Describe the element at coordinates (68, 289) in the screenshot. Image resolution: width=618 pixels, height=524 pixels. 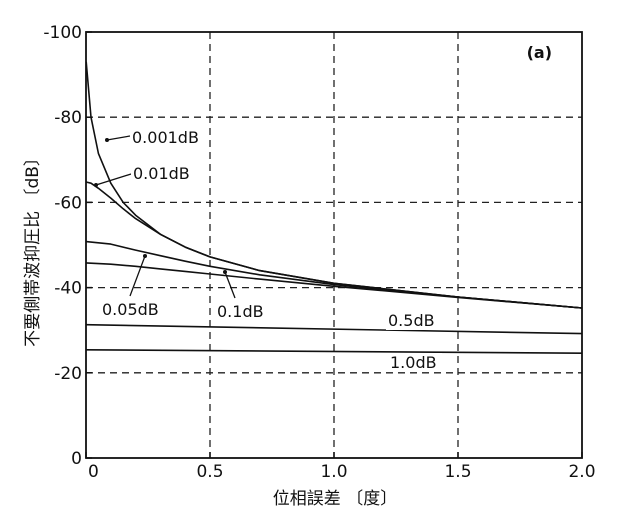
I see `y-tick-label-2: -40` at that location.